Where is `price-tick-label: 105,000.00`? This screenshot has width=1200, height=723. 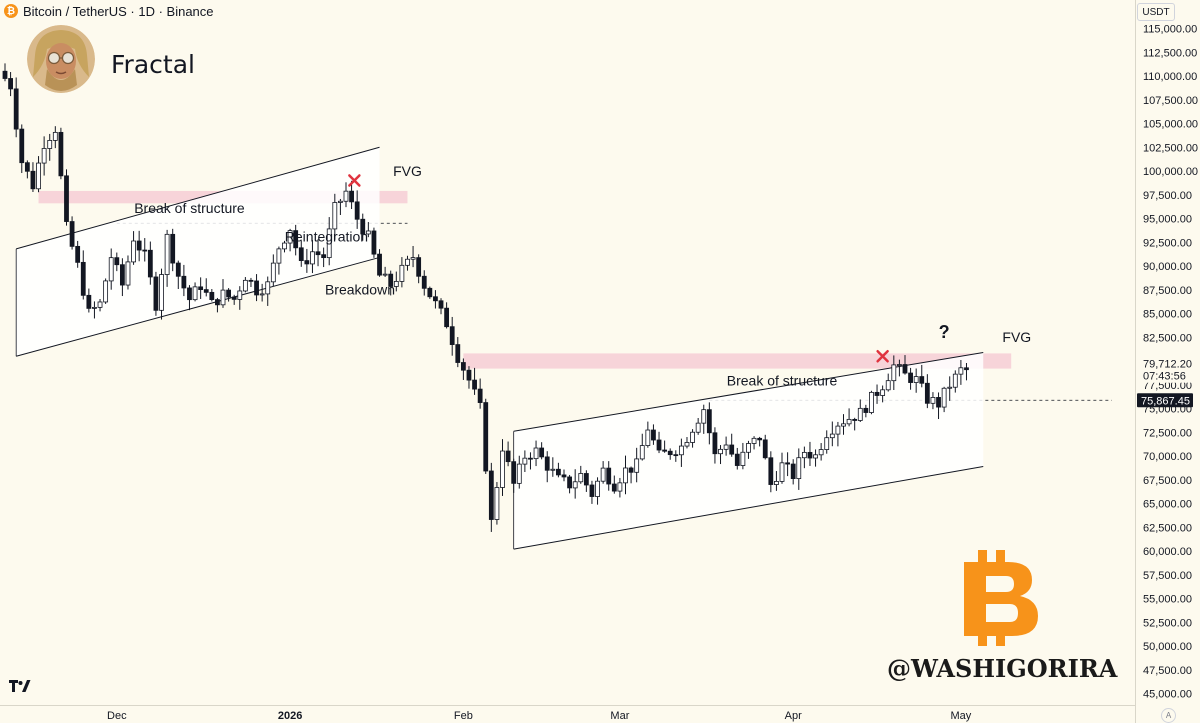 price-tick-label: 105,000.00 is located at coordinates (1170, 125).